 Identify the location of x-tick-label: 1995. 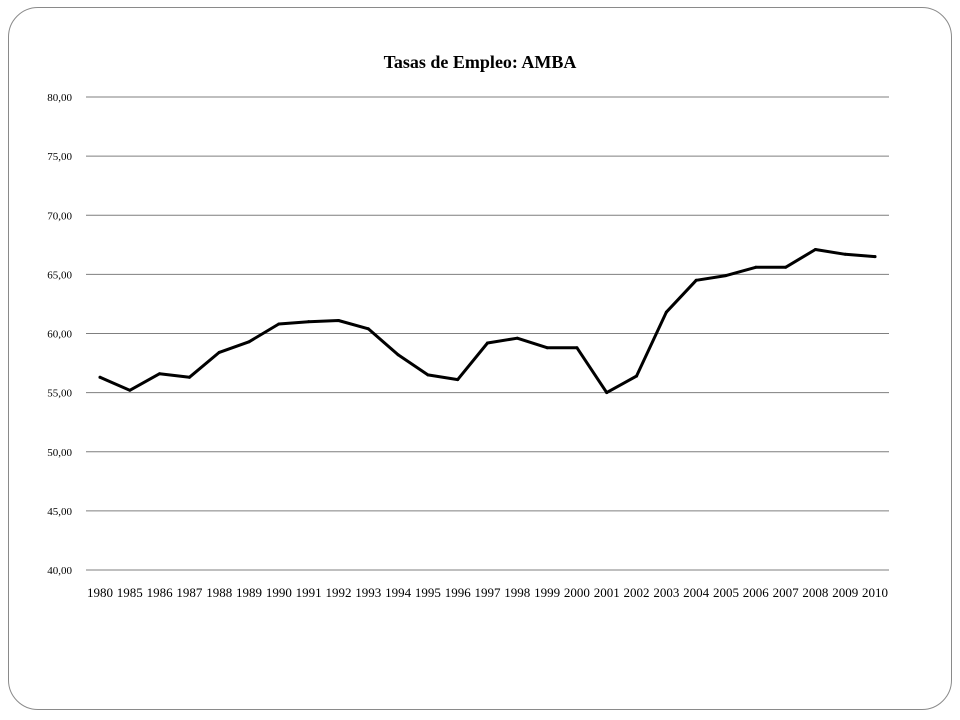
(428, 592).